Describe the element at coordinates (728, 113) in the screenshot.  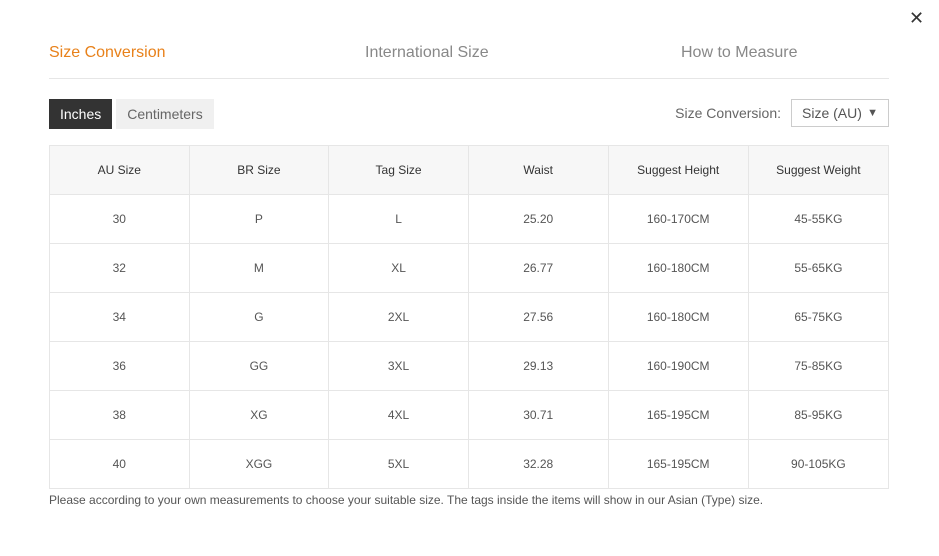
I see `size-conversion-label: Size Conversion:` at that location.